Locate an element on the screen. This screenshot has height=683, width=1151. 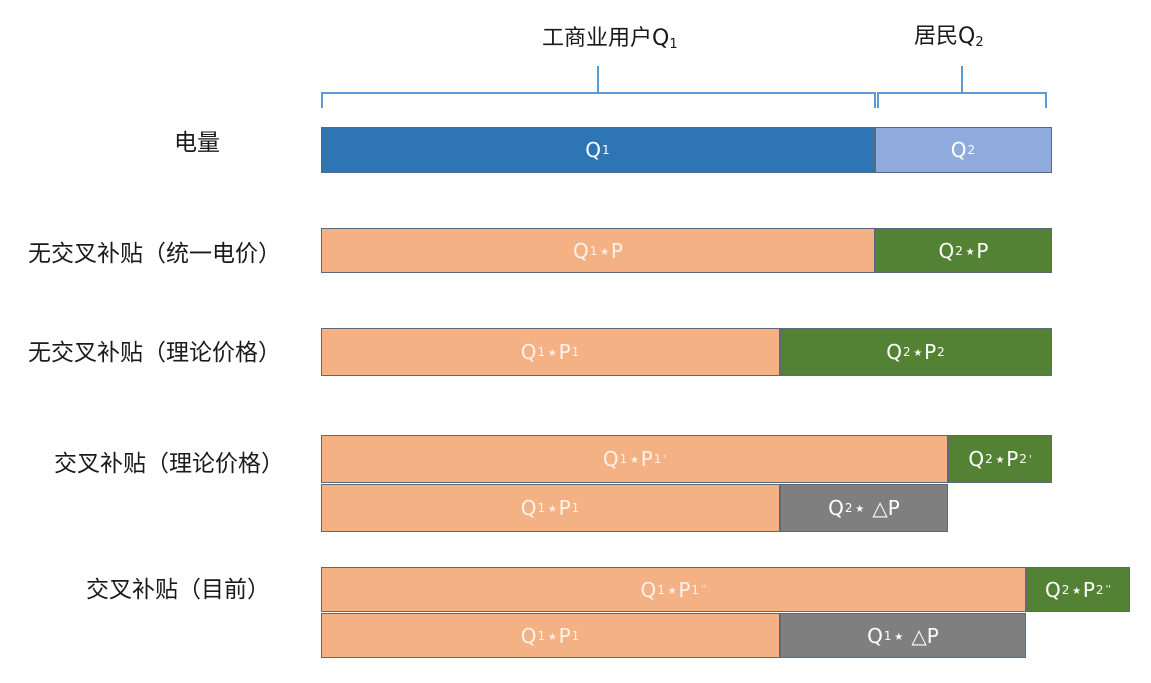
segment-q1-p1-row5-base: Q 1 ⋆P 1 is located at coordinates (550, 635).